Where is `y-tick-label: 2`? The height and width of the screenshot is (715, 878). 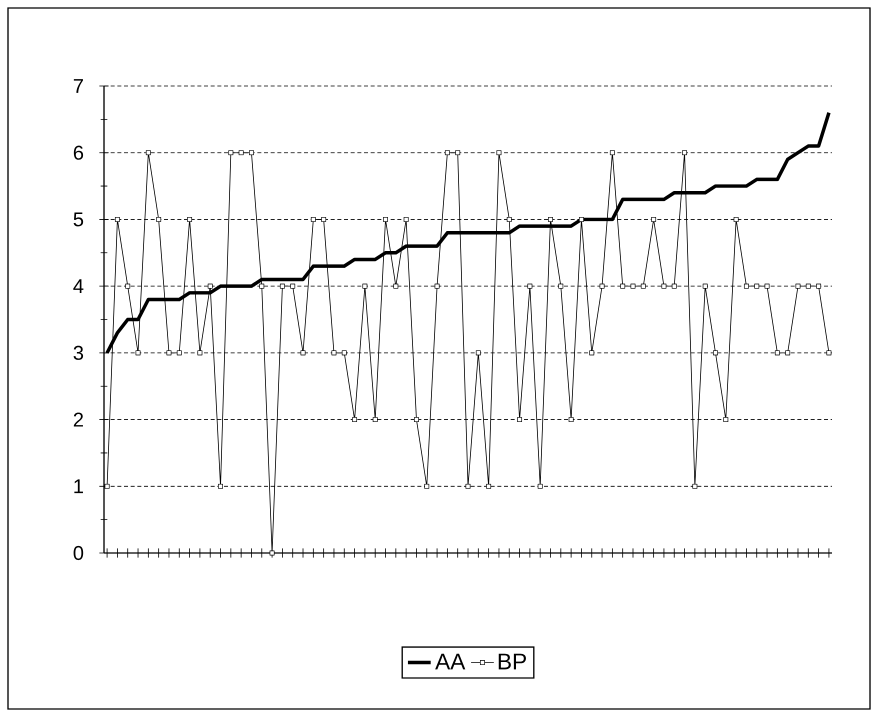
y-tick-label: 2 is located at coordinates (78, 419).